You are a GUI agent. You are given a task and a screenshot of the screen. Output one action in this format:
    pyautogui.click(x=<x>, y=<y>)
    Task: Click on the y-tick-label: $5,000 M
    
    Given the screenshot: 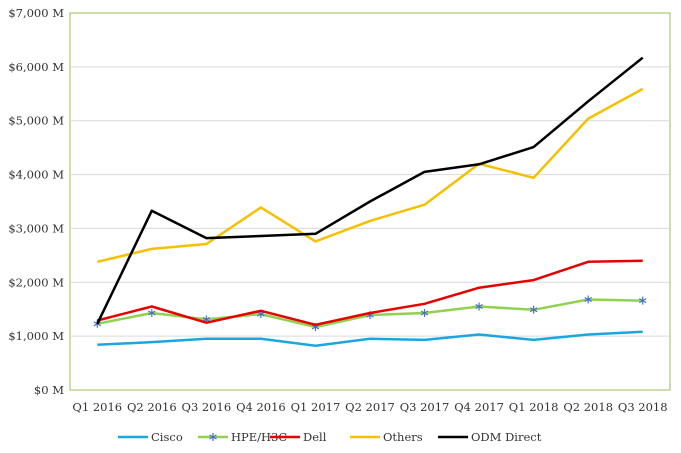 What is the action you would take?
    pyautogui.click(x=36, y=121)
    